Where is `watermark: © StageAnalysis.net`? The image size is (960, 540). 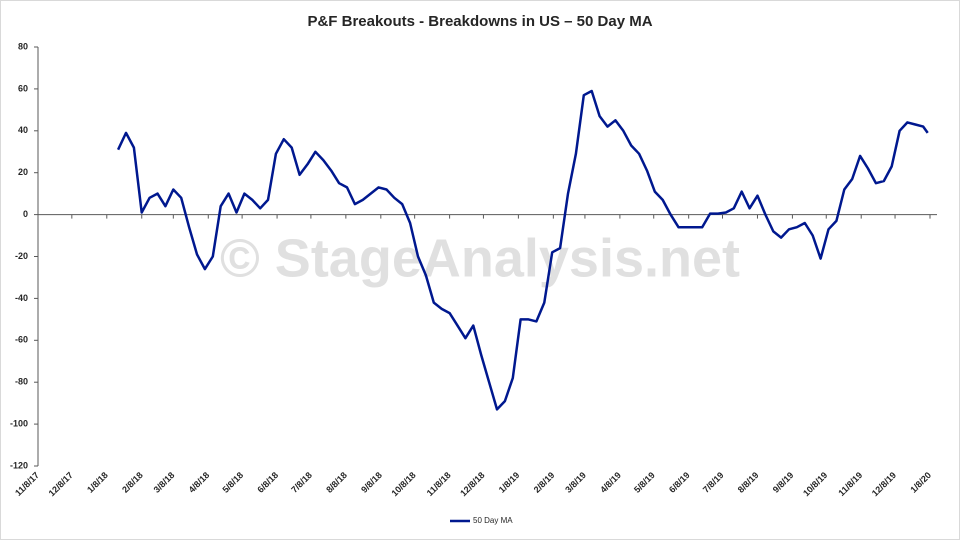
watermark: © StageAnalysis.net is located at coordinates (480, 258).